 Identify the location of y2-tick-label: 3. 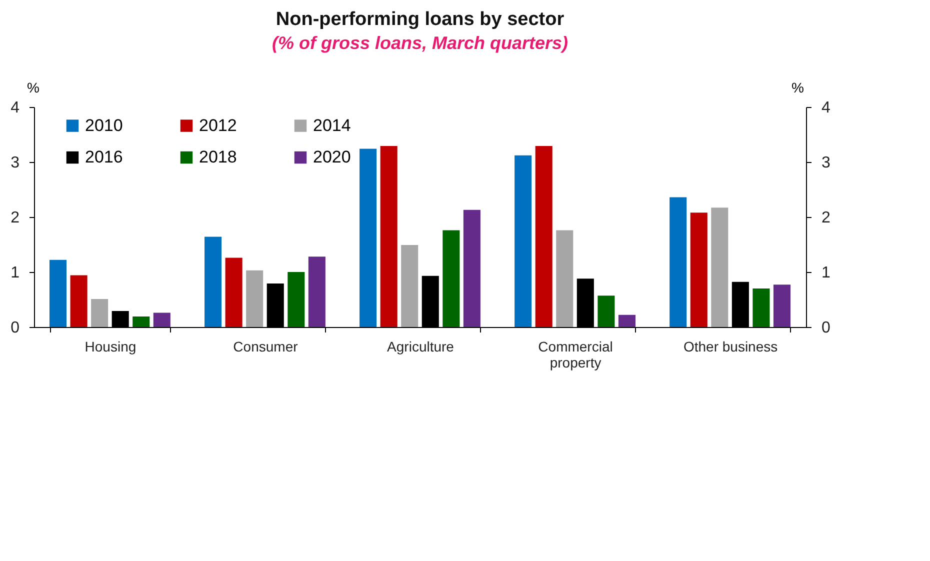
(826, 163).